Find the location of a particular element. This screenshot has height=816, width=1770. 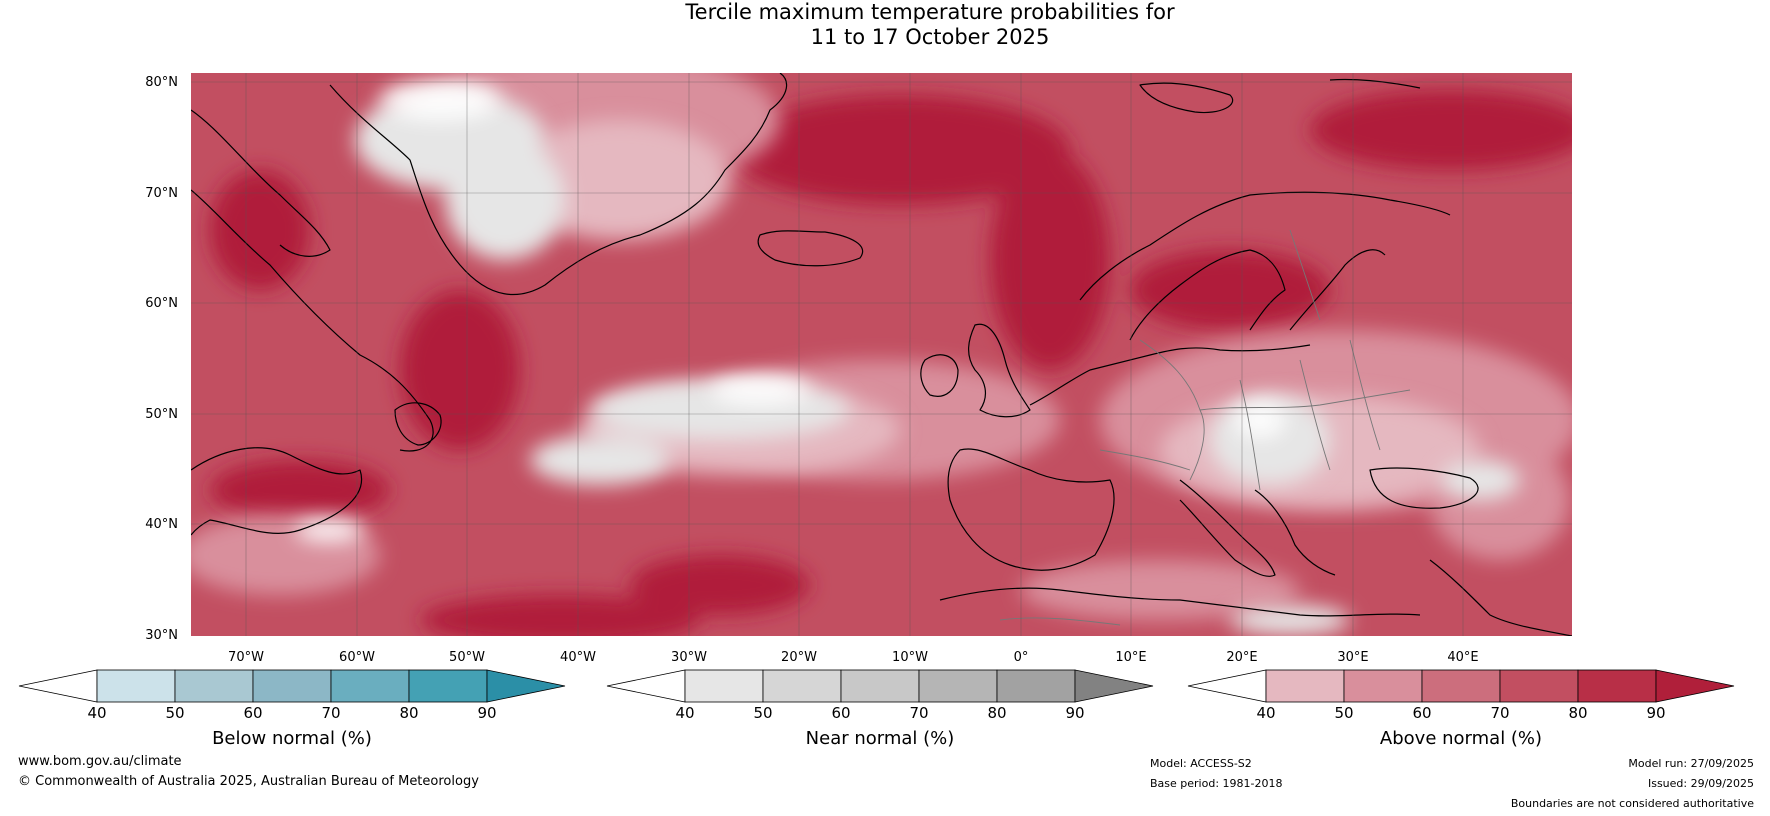

ireland-coast is located at coordinates (939, 375).